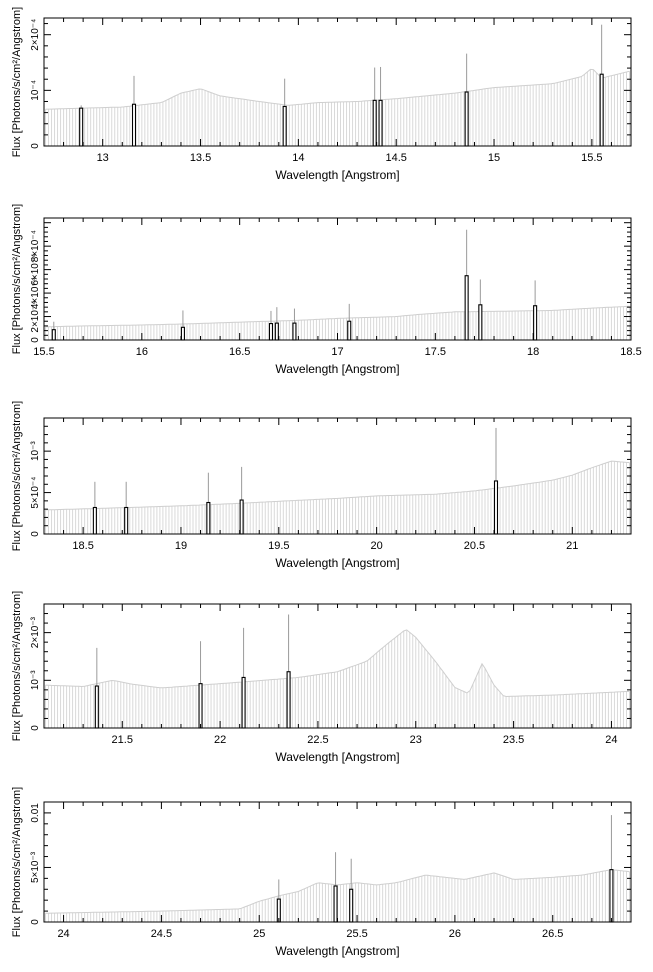 Image resolution: width=653 pixels, height=972 pixels. Describe the element at coordinates (356, 934) in the screenshot. I see `x-tick-label: 25.5` at that location.